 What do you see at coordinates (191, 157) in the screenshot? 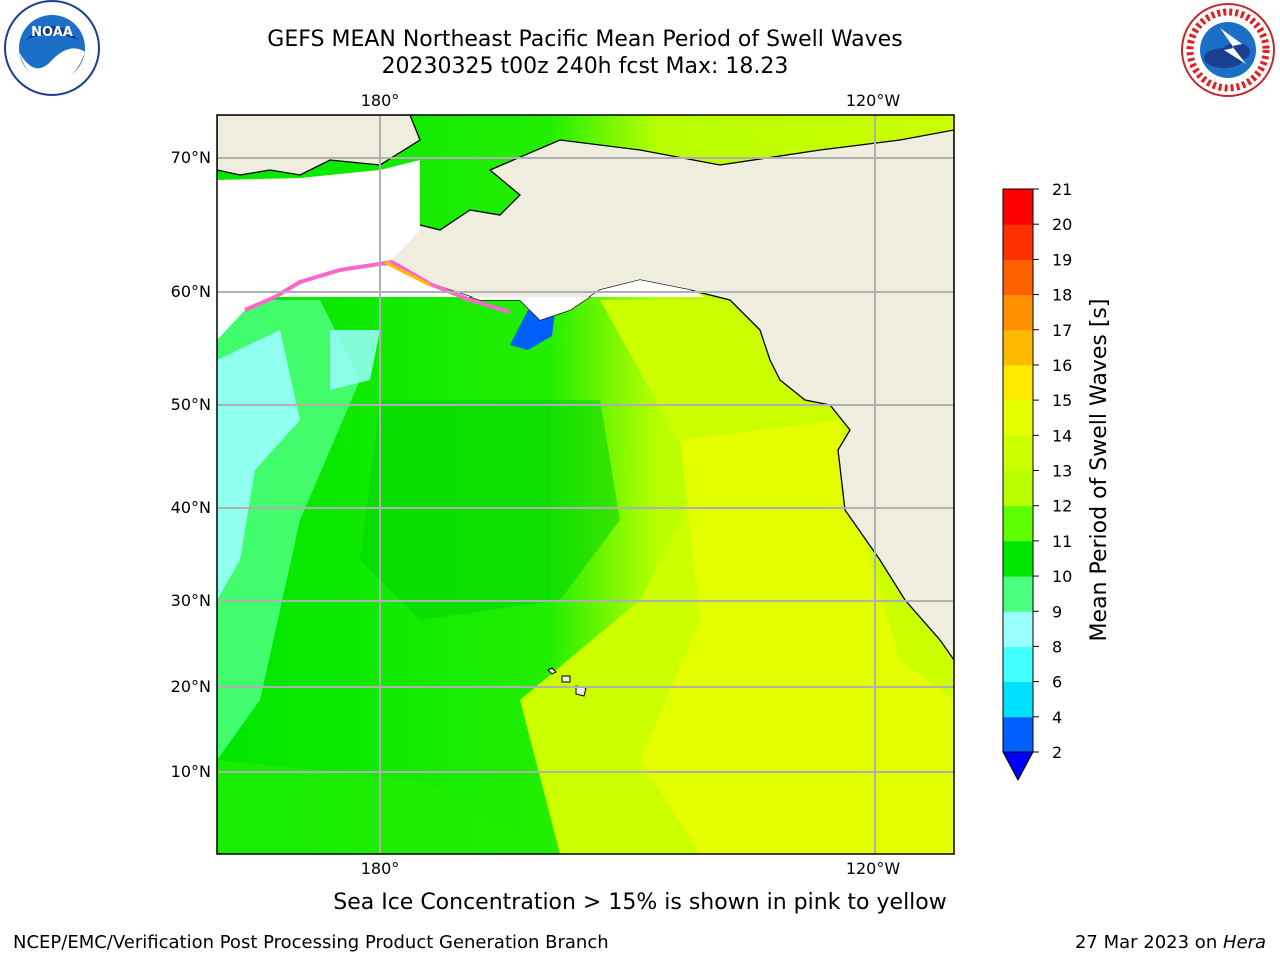
I see `lat-label-70n: 70°N` at bounding box center [191, 157].